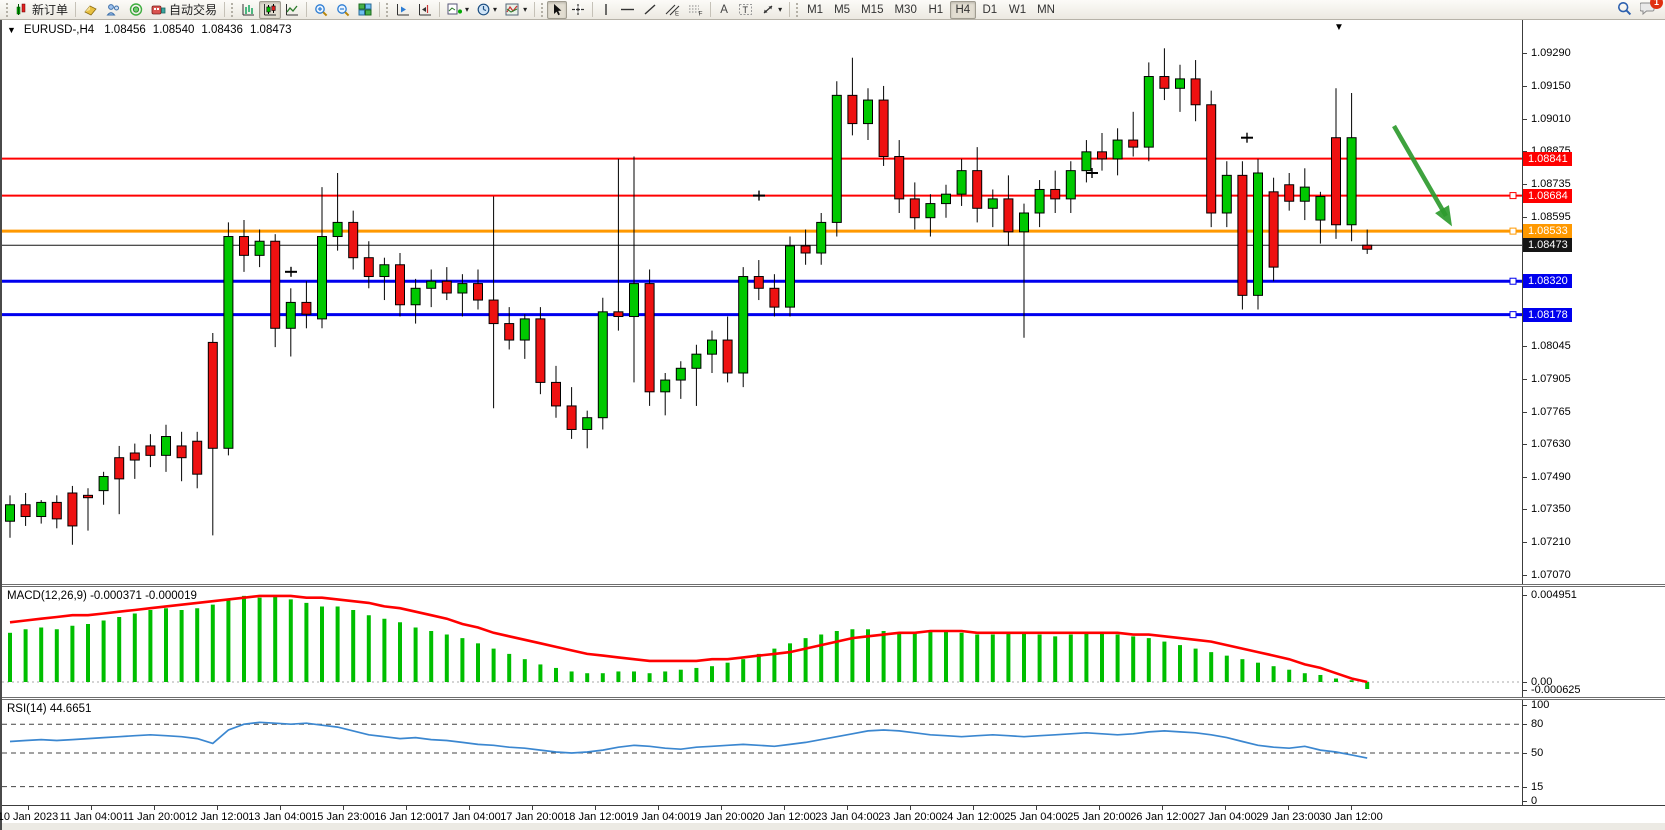 This screenshot has width=1665, height=830. I want to click on price-tick-label: 1.07070, so click(1551, 575).